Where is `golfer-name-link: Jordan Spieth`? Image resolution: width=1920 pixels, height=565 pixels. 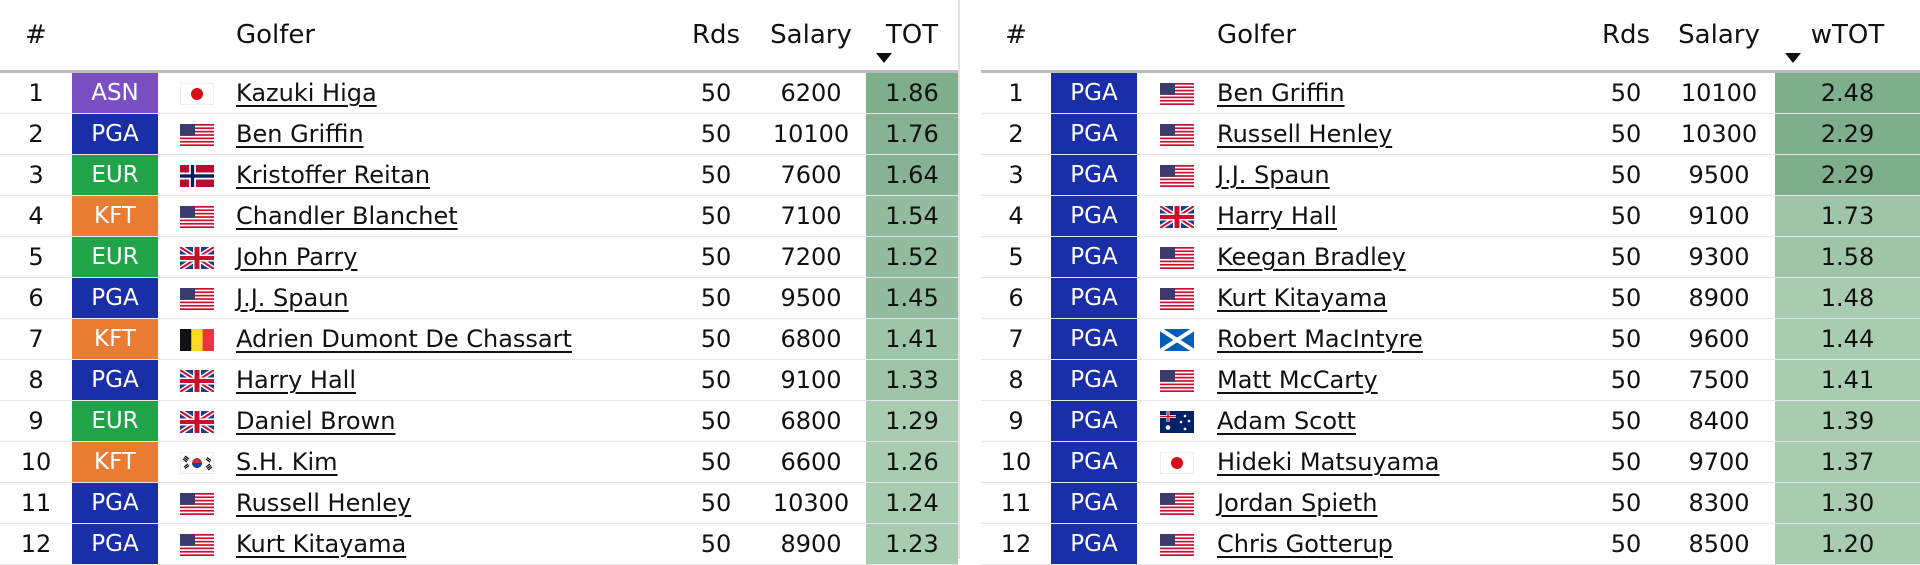
golfer-name-link: Jordan Spieth is located at coordinates (1297, 503).